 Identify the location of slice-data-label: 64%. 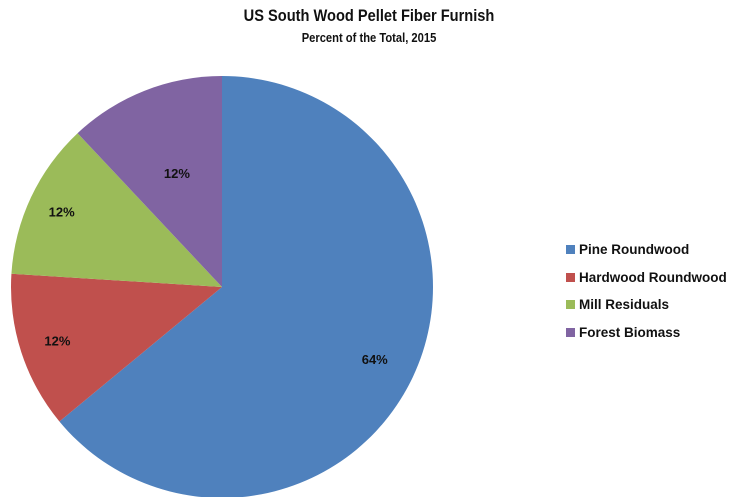
(375, 359).